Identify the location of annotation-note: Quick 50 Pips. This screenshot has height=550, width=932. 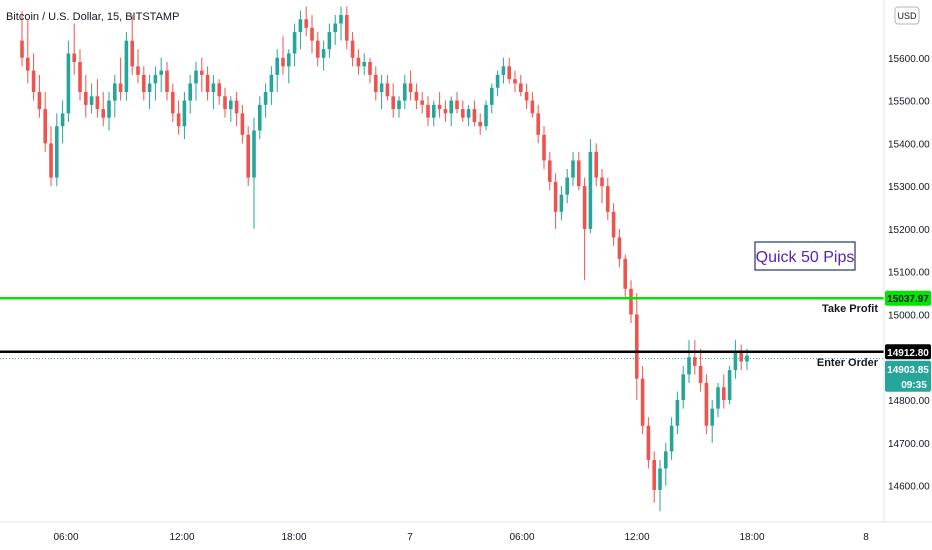
(805, 256).